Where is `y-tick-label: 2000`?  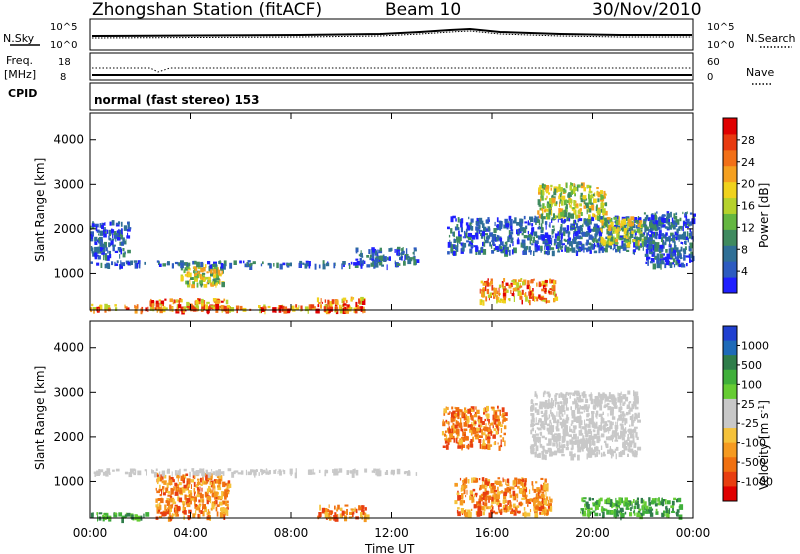
y-tick-label: 2000 is located at coordinates (68, 229).